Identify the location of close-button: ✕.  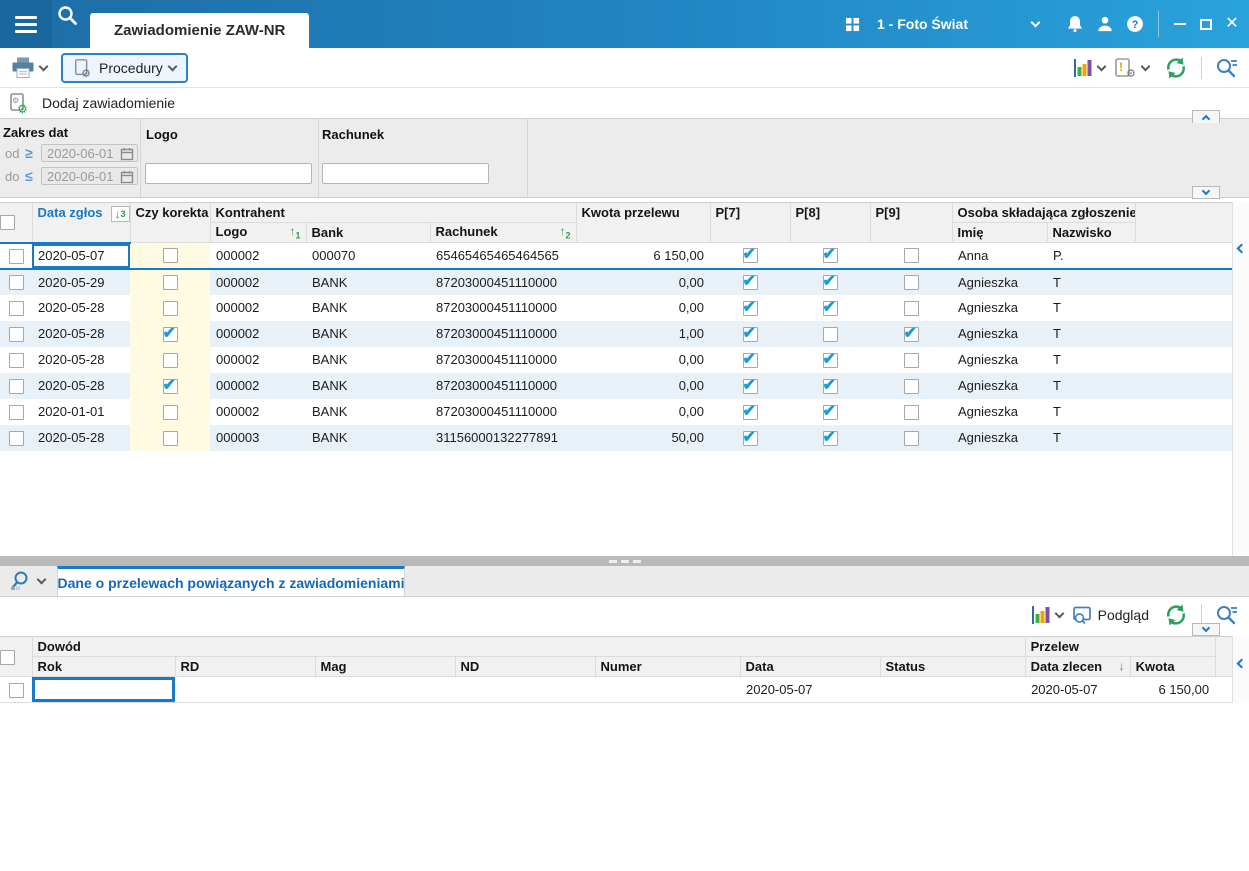
(1232, 24).